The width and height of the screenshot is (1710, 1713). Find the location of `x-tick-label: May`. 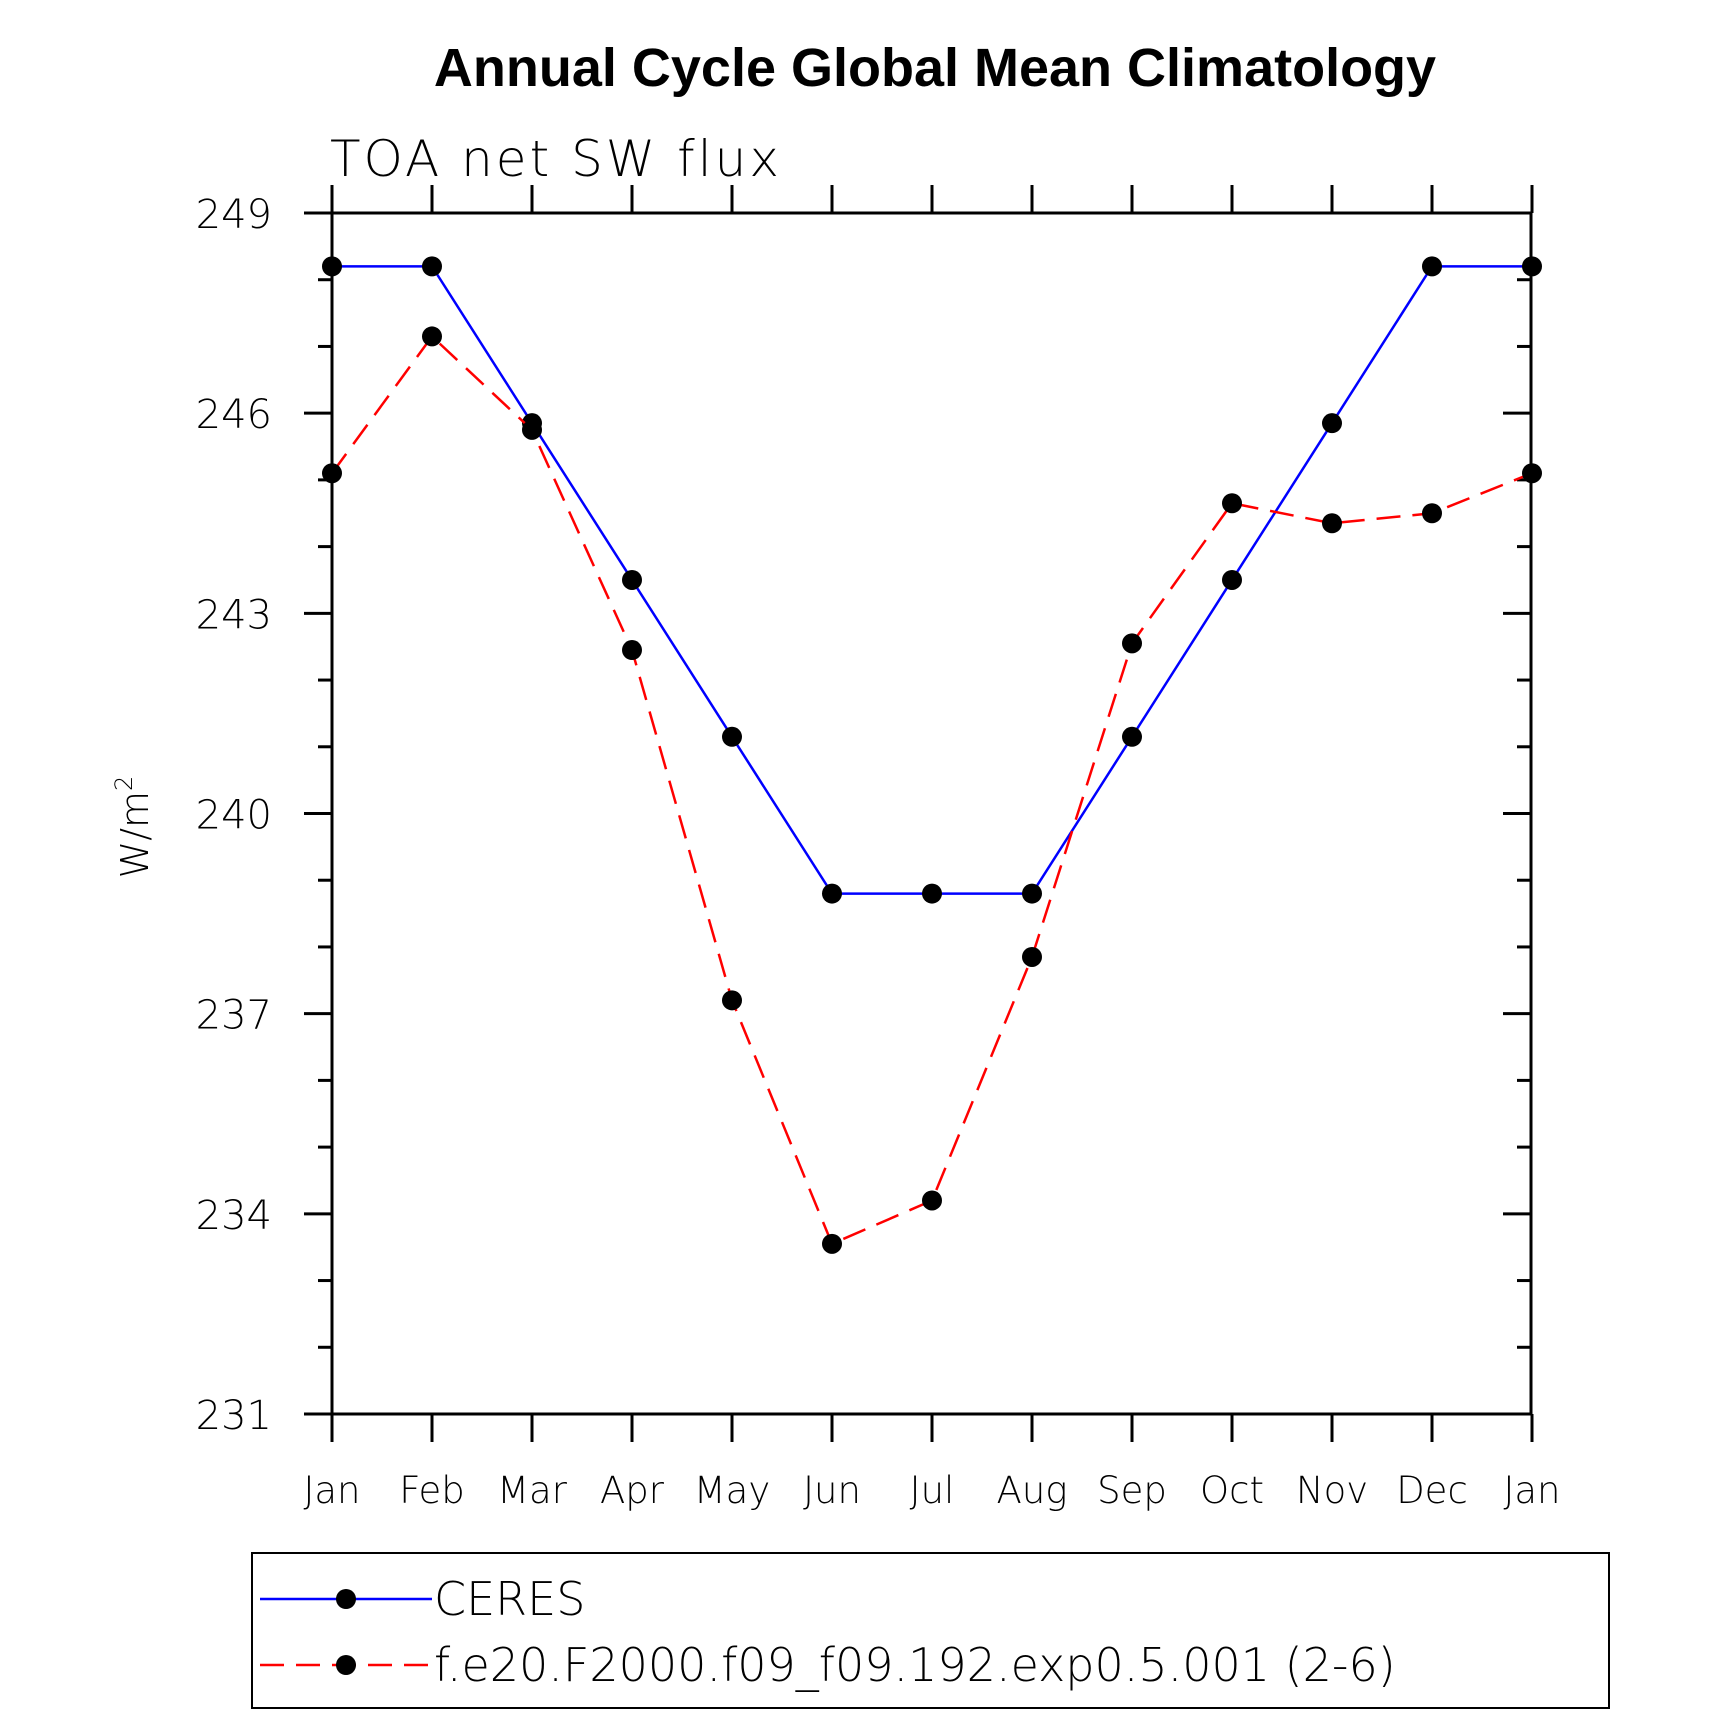

x-tick-label: May is located at coordinates (732, 1490).